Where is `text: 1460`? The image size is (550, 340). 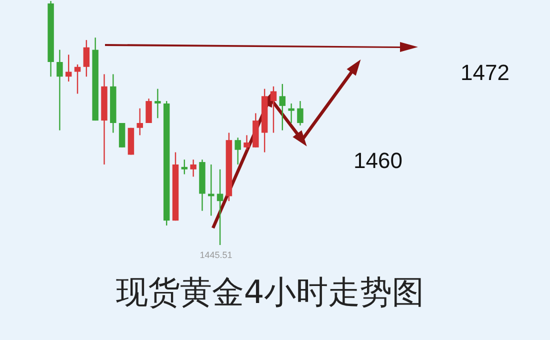 text: 1460 is located at coordinates (378, 160).